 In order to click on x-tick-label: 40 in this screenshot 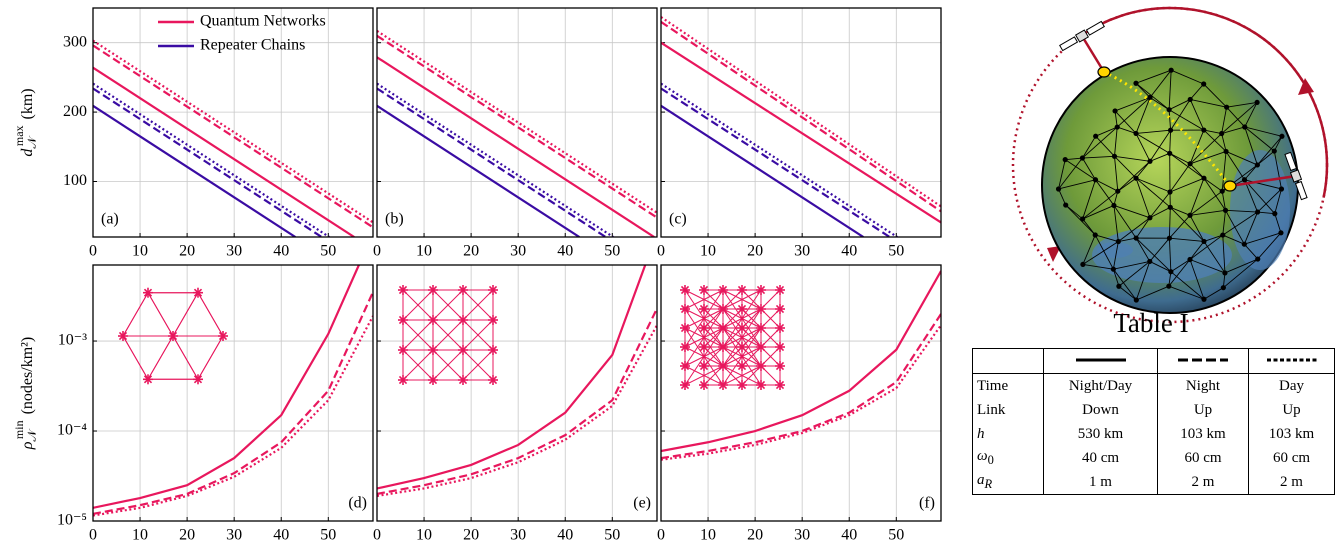, I will do `click(849, 535)`.